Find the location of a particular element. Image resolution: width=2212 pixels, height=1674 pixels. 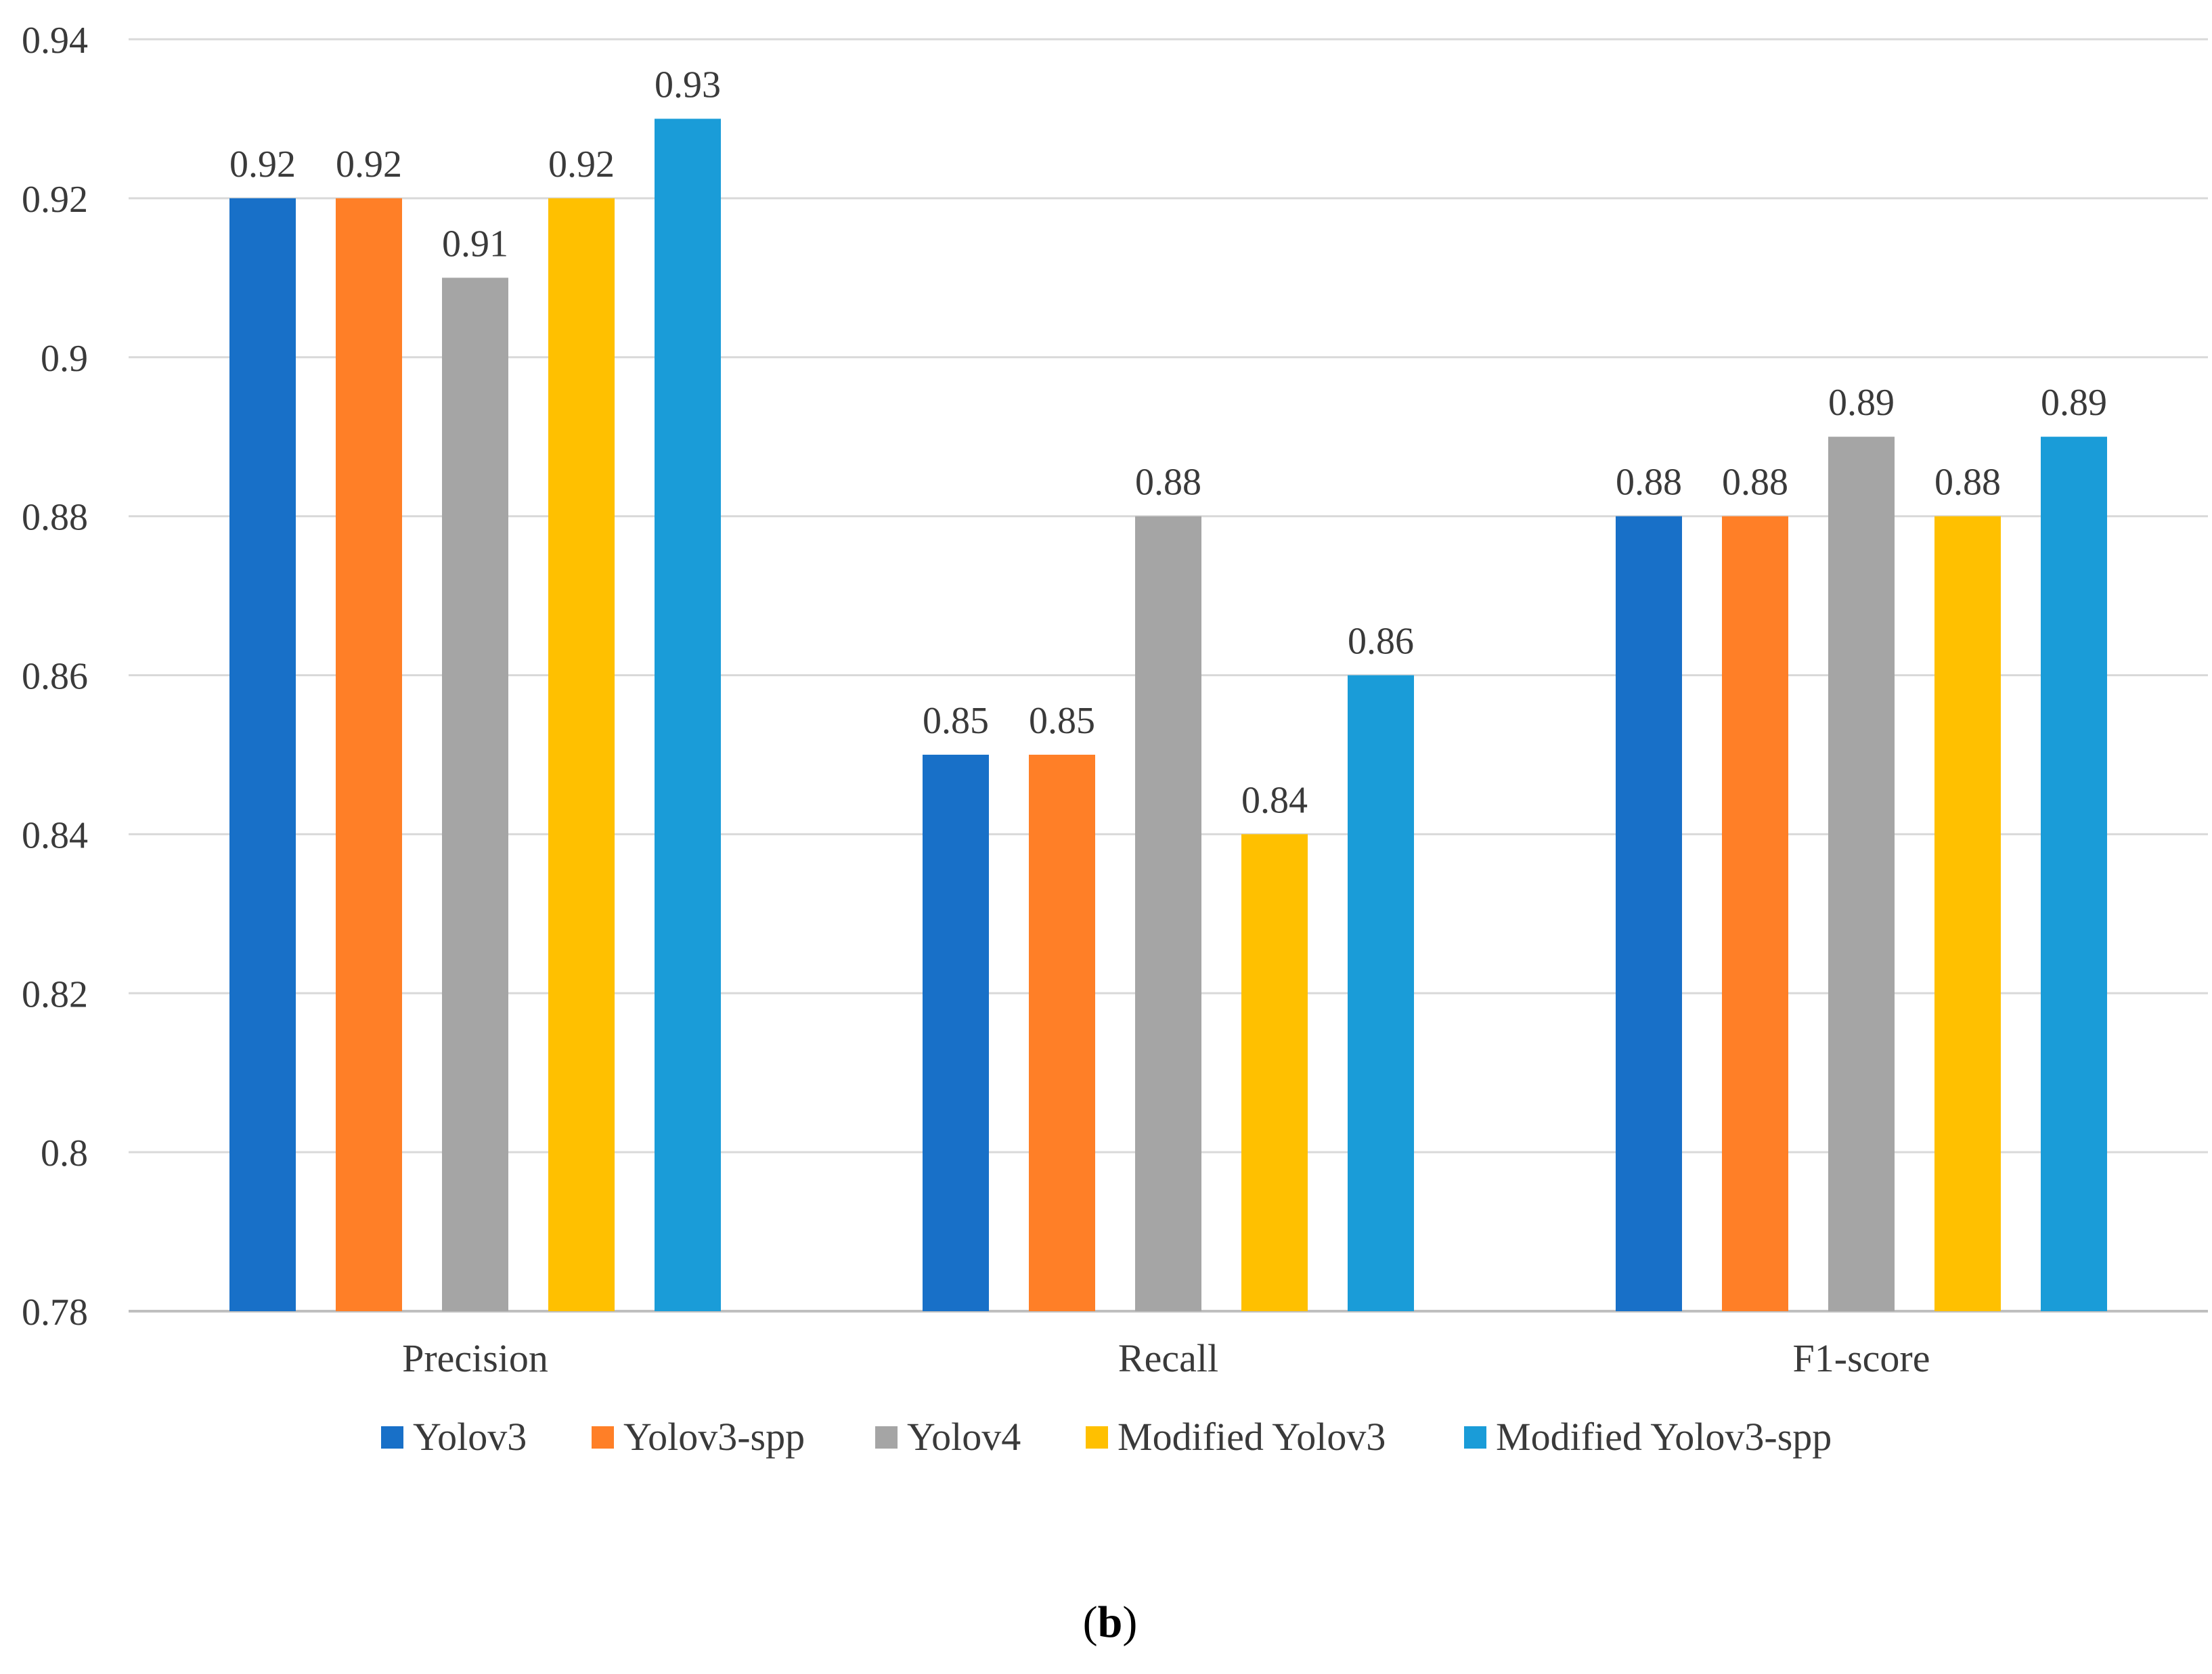

bar-modified-yolov3-spp-recall is located at coordinates (1381, 993).